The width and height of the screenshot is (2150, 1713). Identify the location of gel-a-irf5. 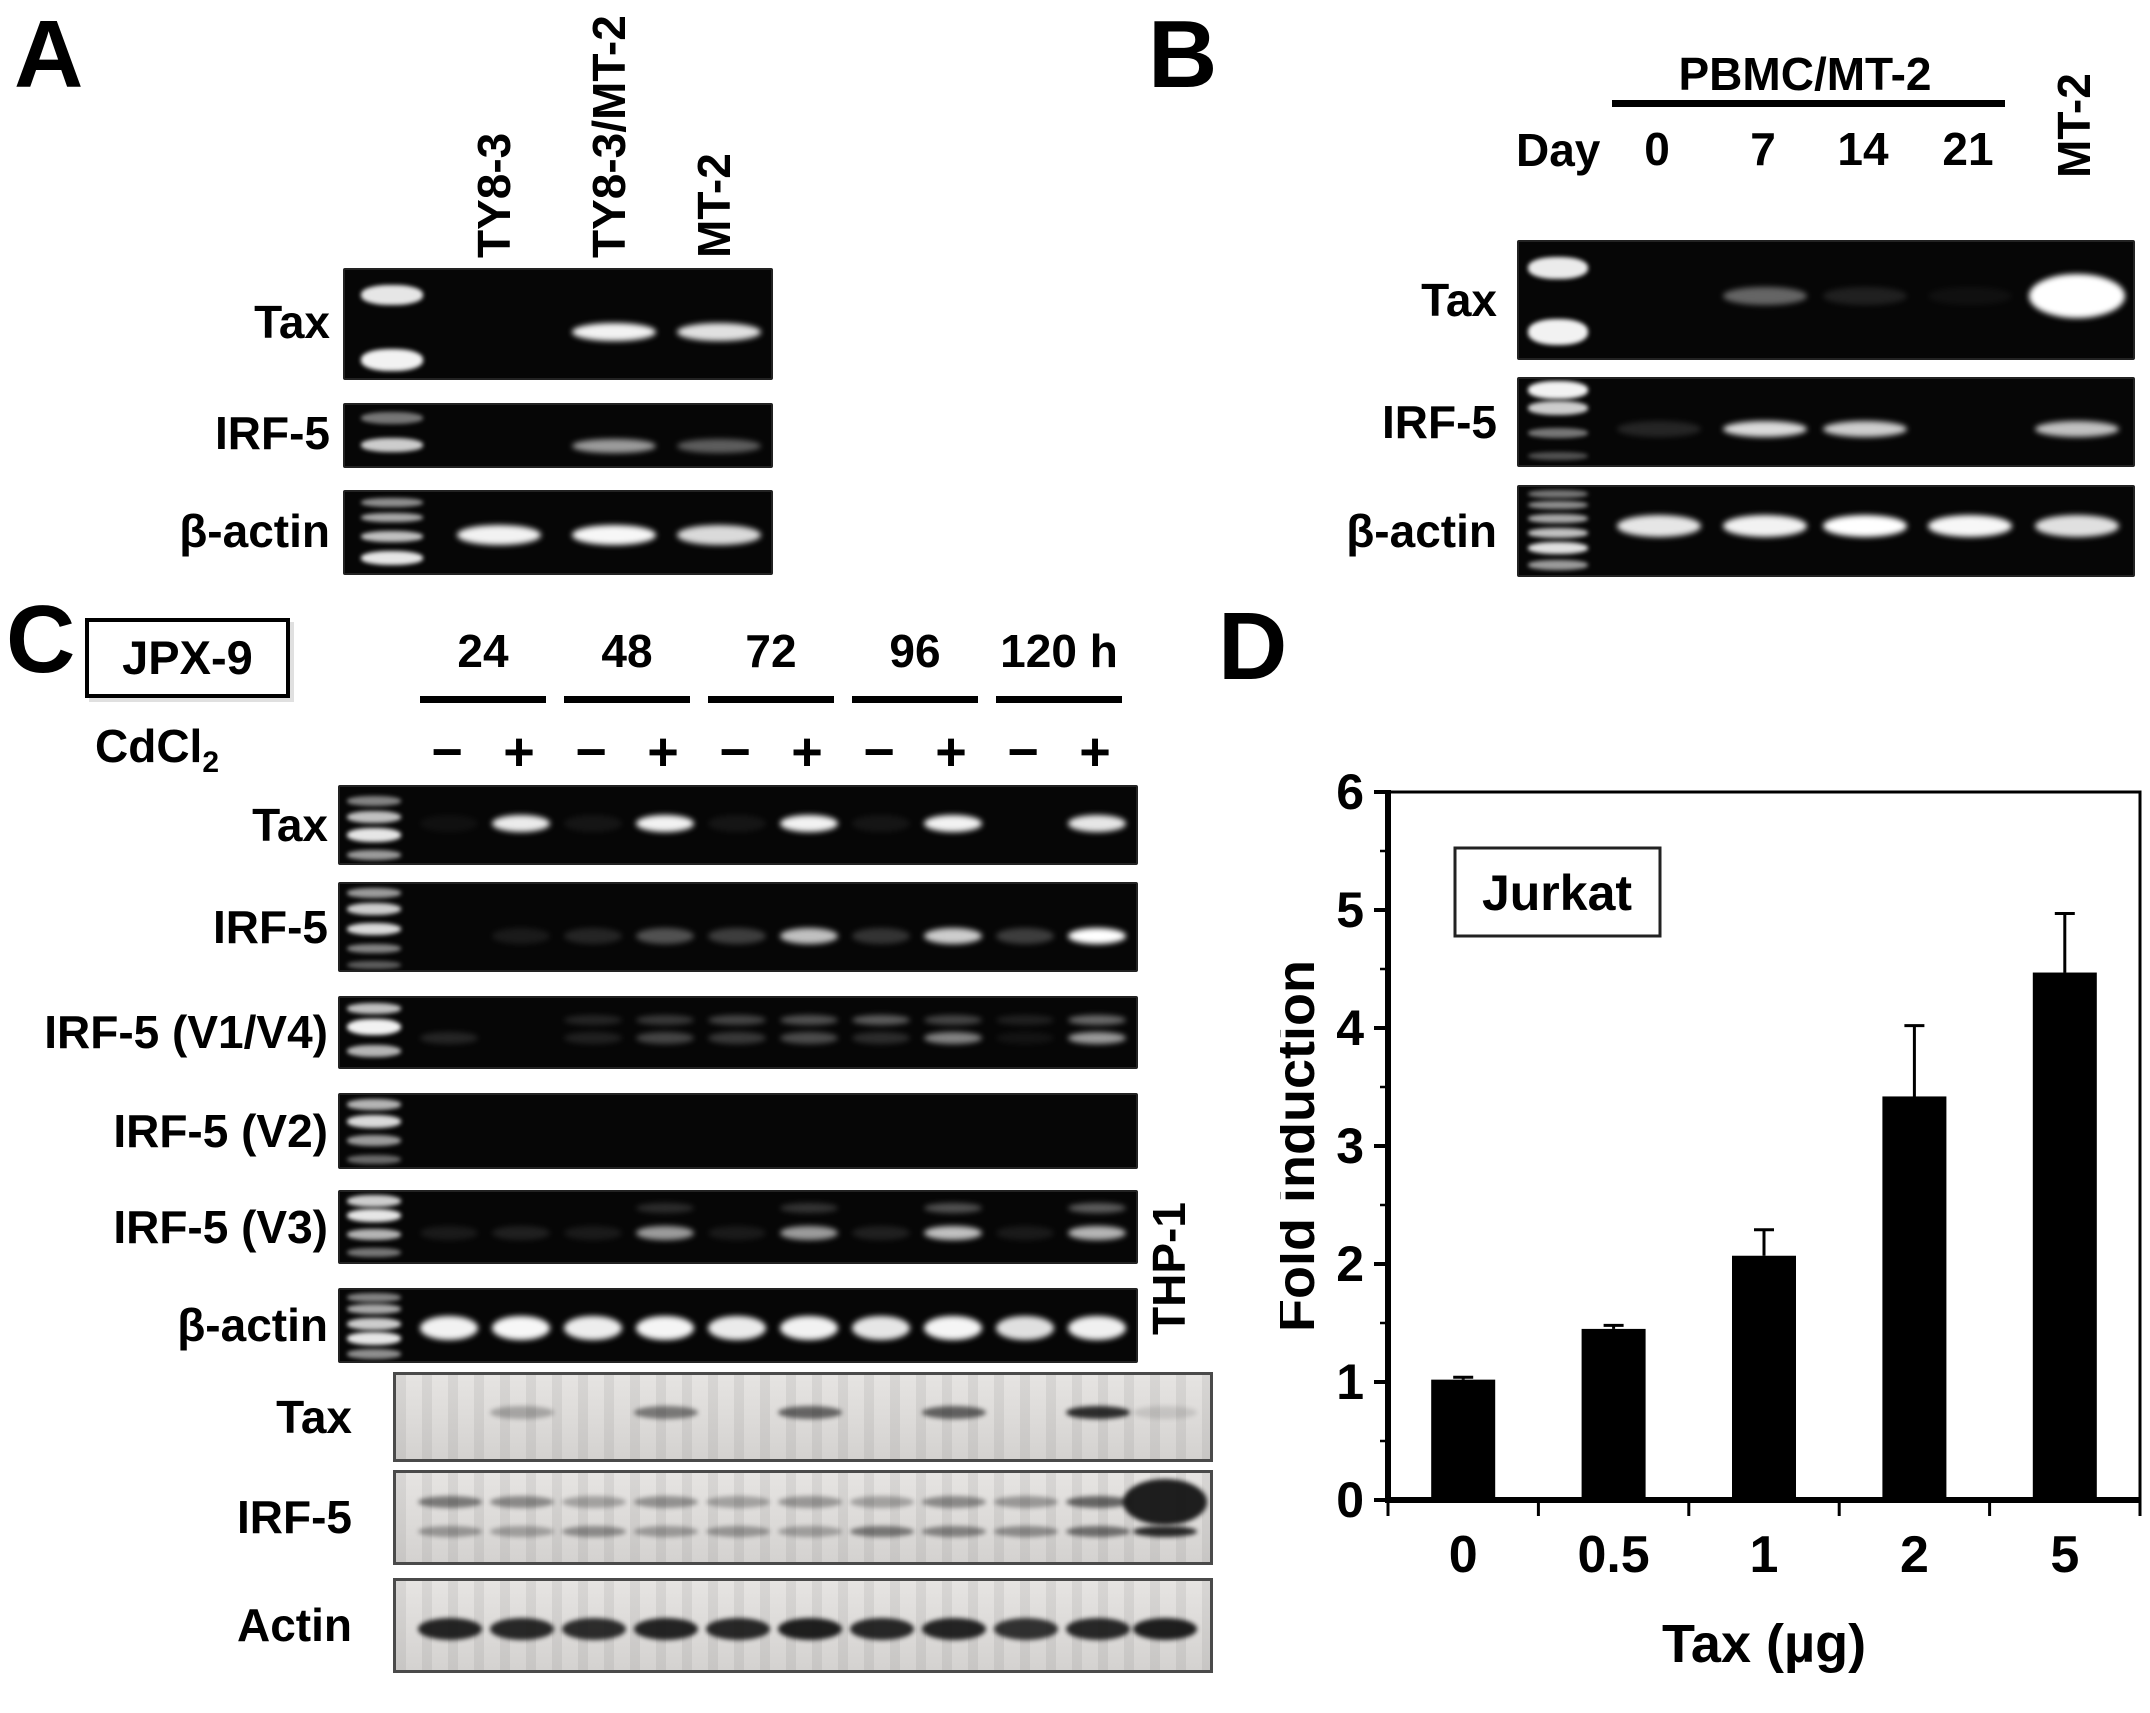
(558, 435).